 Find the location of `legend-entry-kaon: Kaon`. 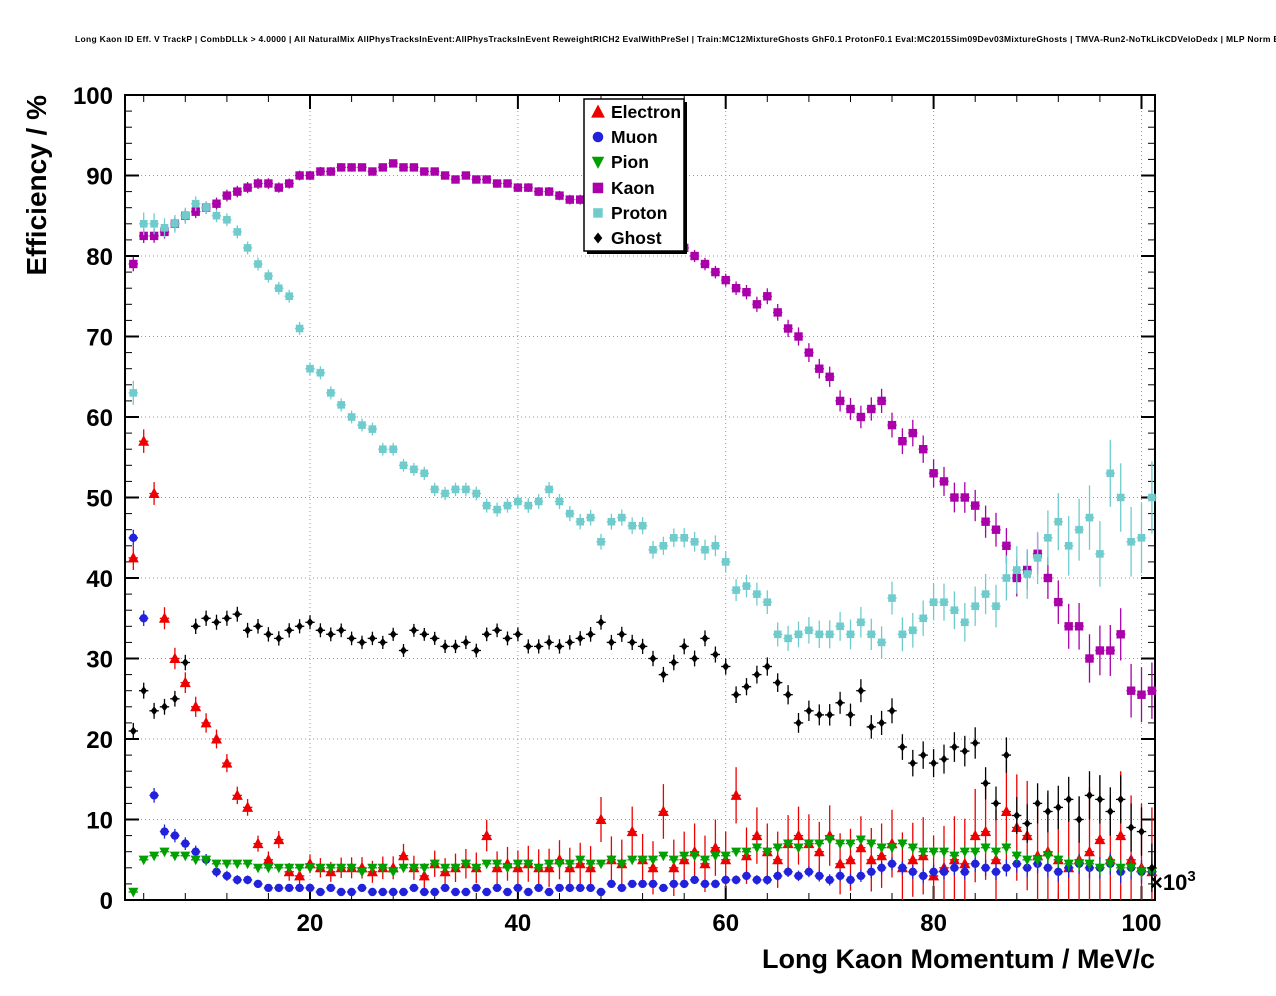

legend-entry-kaon: Kaon is located at coordinates (623, 188).